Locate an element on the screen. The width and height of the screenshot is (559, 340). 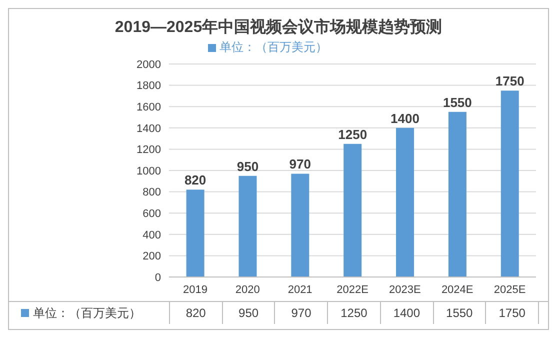
y-tick-label: 2000 is located at coordinates (148, 64).